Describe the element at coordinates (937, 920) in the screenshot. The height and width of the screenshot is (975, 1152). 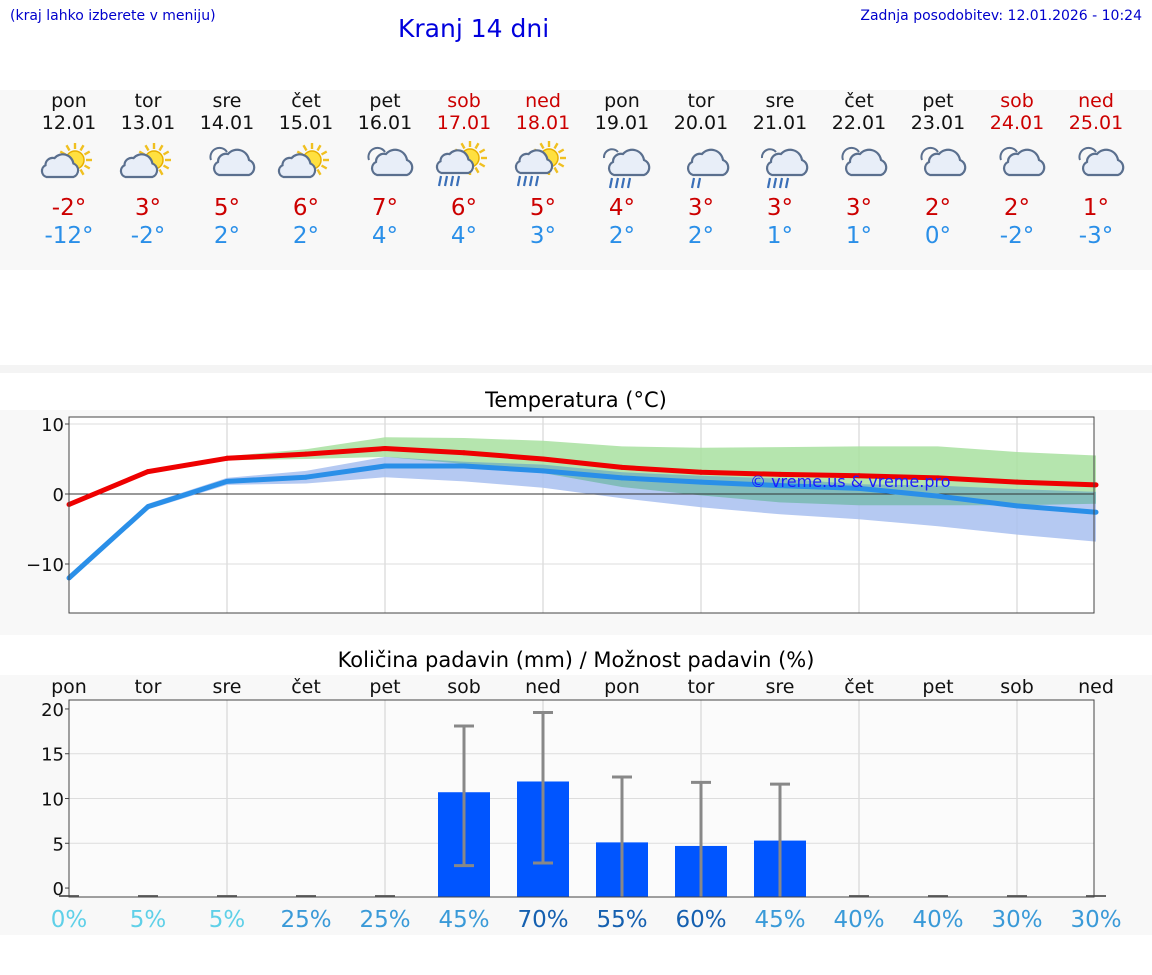
I see `precip-probability: 40%` at that location.